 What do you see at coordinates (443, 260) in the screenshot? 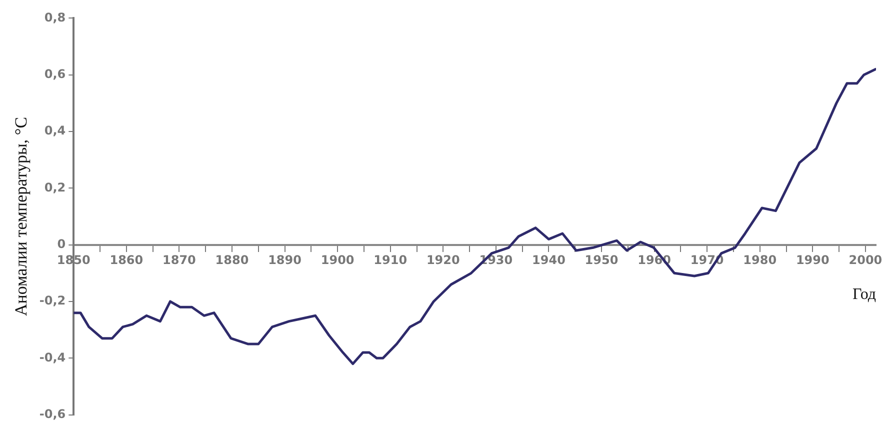
I see `x-tick-label: 1920` at bounding box center [443, 260].